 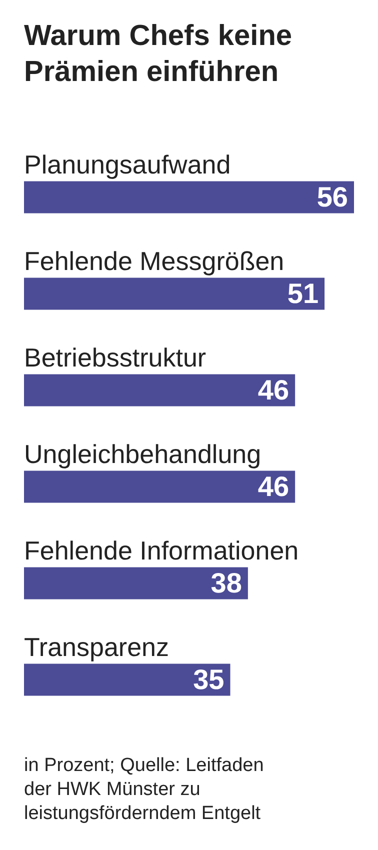 I want to click on text: in Prozent; Quelle: Leitfaden der HWK Münster zu leistungsförderndem Entgelt, so click(x=144, y=789).